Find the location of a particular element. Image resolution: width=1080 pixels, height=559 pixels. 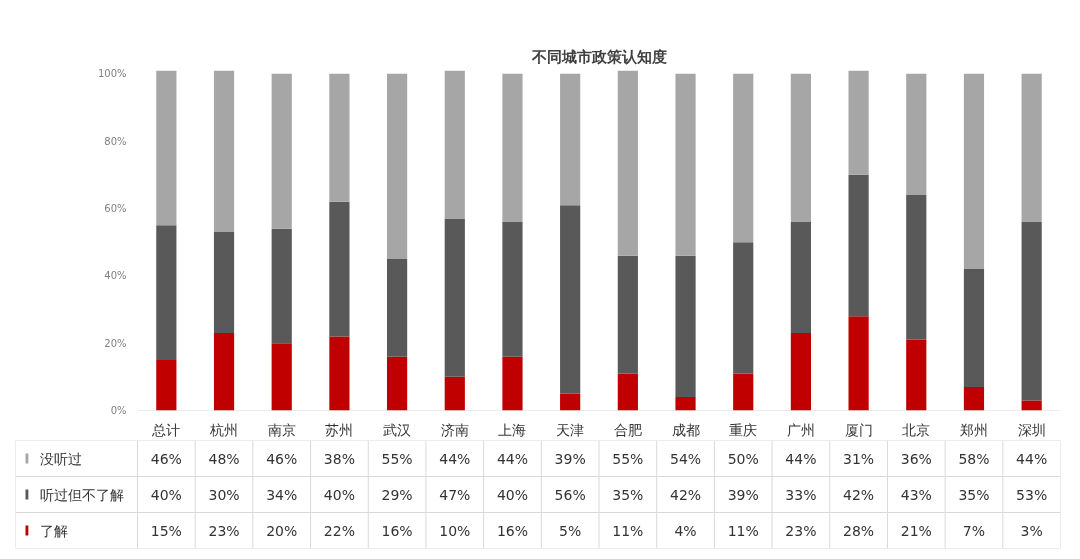

x-tick-label: 厦门 is located at coordinates (858, 429).